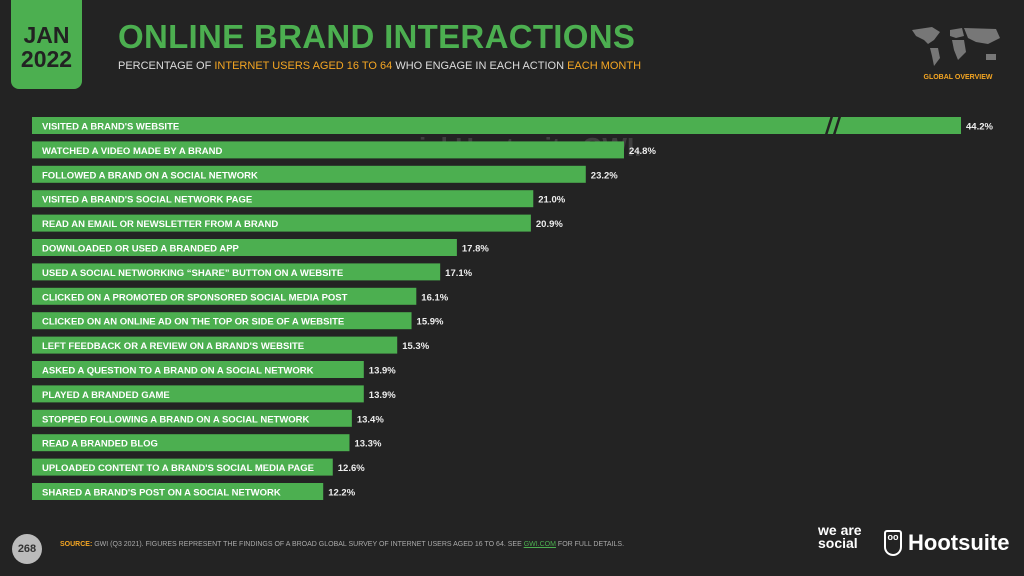  I want to click on subtitle-text: PERCENTAGE OF, so click(166, 66).